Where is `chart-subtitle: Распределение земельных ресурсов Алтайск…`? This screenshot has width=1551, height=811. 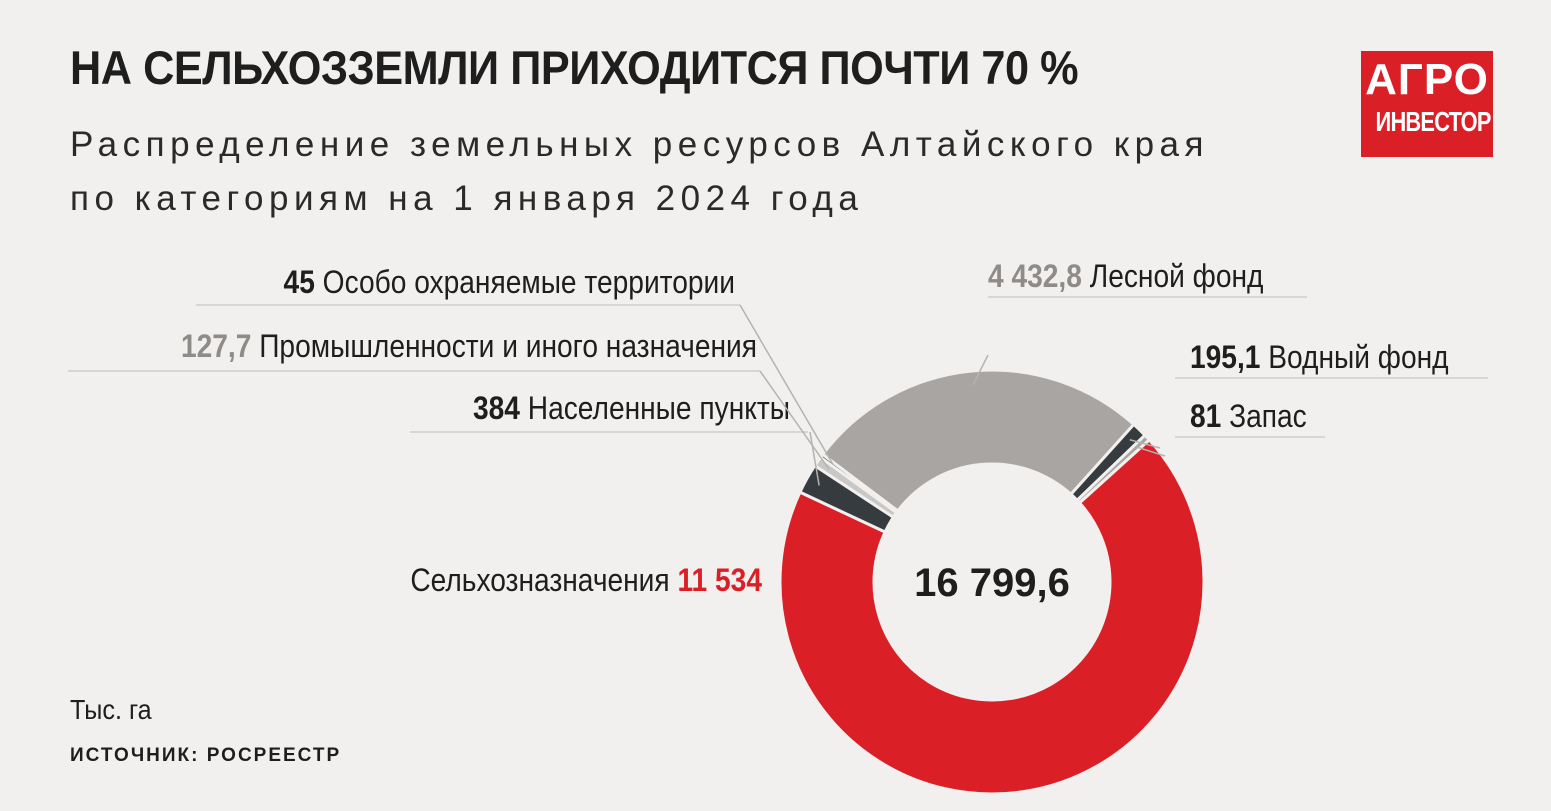
chart-subtitle: Распределение земельных ресурсов Алтайск… is located at coordinates (639, 171).